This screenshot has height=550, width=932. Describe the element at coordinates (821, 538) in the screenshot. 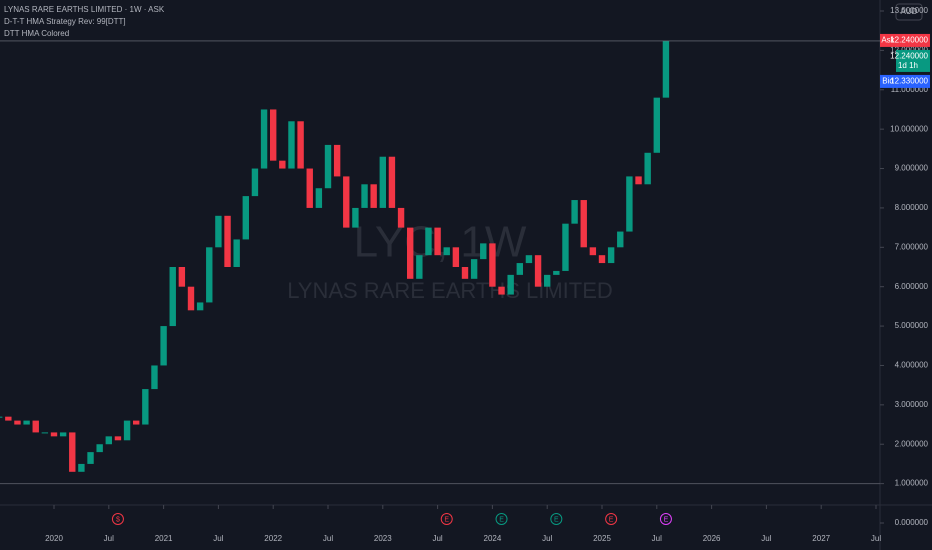

I see `x-tick-label: 2027` at that location.